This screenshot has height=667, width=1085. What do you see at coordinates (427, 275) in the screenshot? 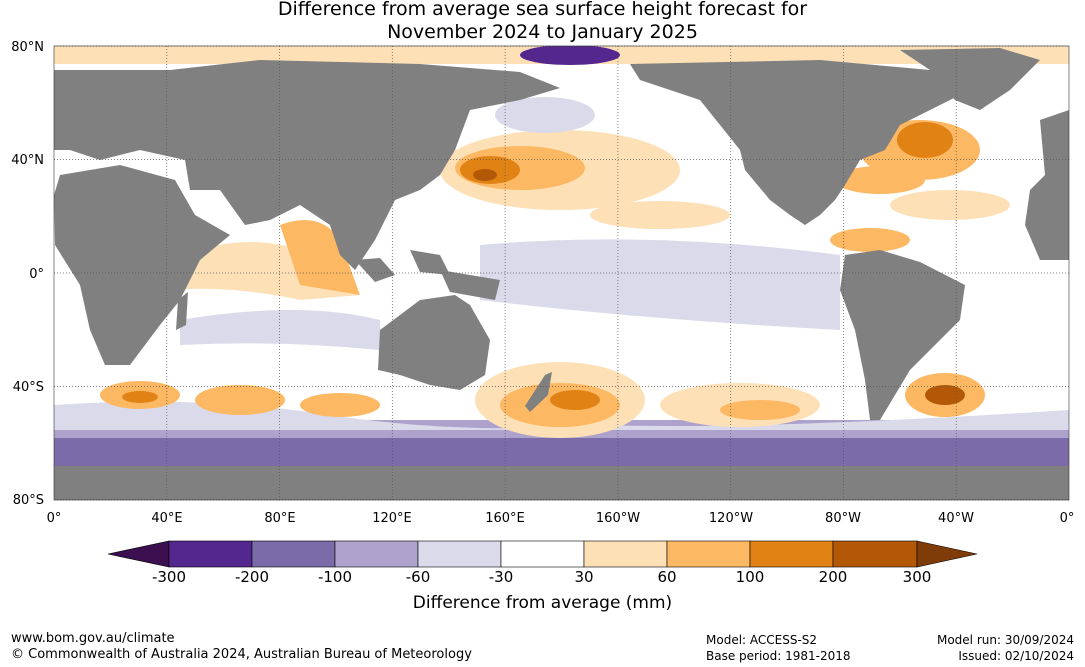
I see `maritime-continent` at bounding box center [427, 275].